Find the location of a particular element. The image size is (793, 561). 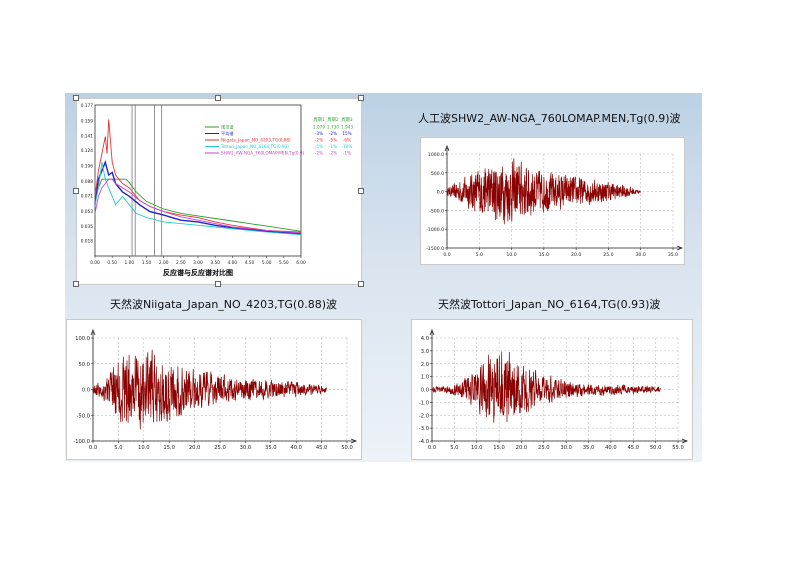

x-tick-label: 1.00 is located at coordinates (130, 263).